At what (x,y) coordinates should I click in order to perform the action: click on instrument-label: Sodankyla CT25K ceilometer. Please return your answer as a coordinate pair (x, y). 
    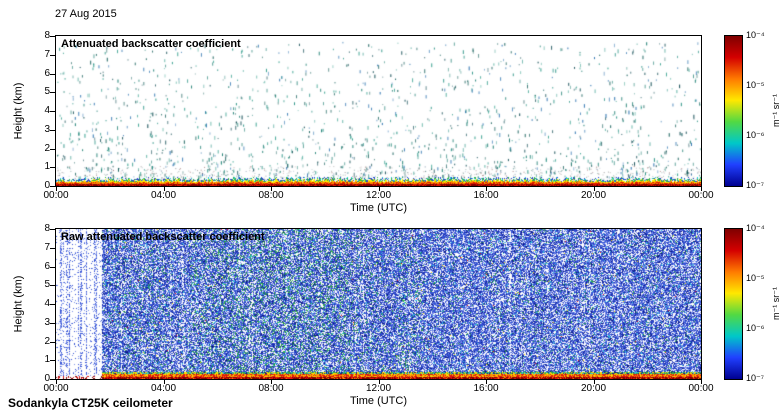
    Looking at the image, I should click on (90, 403).